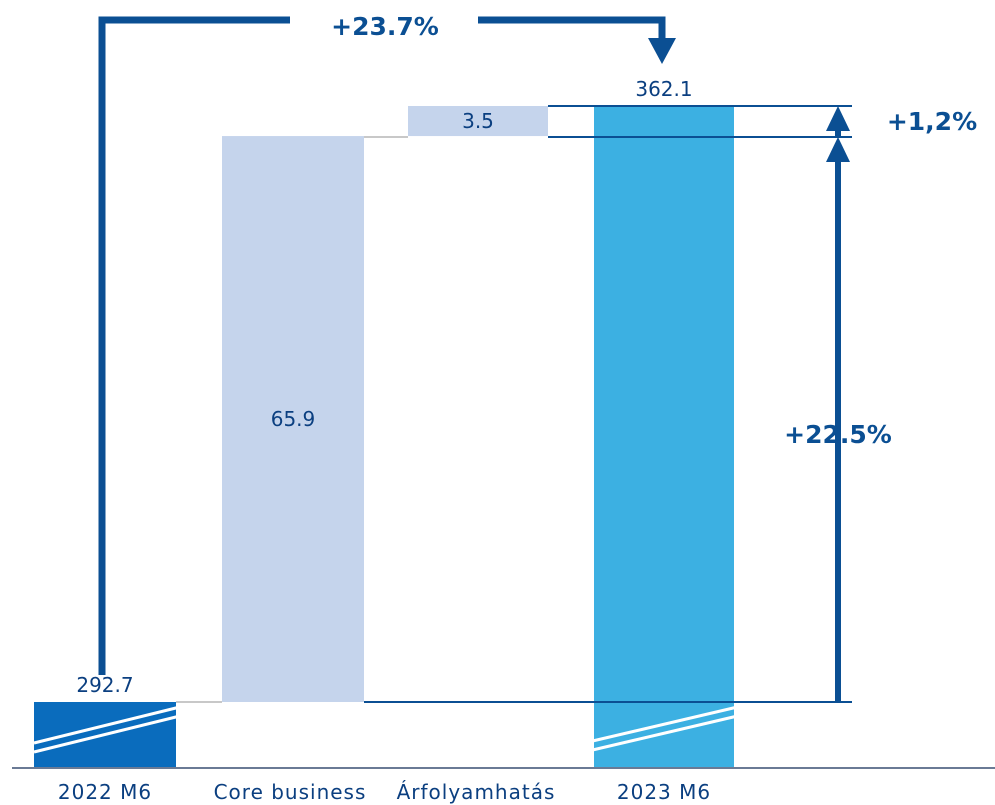 The width and height of the screenshot is (995, 805). I want to click on value-label-core-business: 65.9, so click(293, 419).